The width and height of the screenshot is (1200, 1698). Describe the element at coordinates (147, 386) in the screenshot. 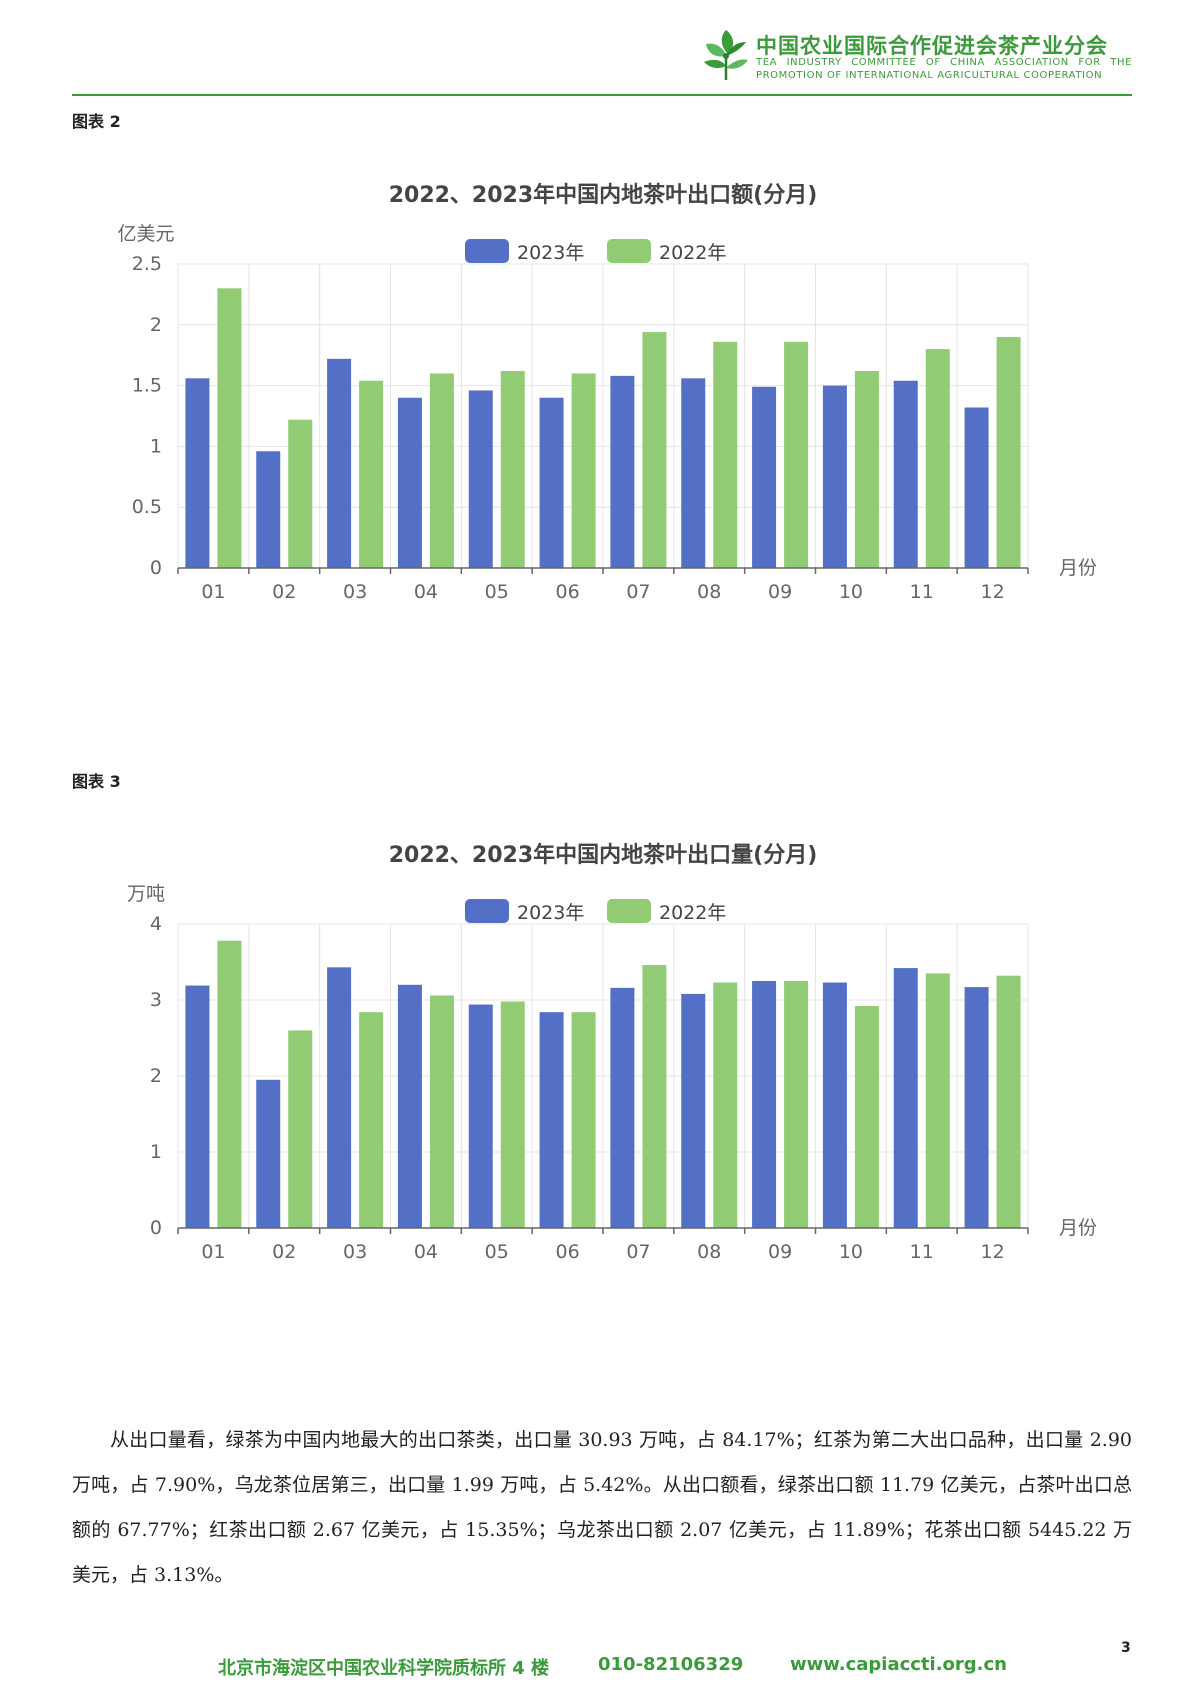

I see `y-tick-label: 1.5` at that location.